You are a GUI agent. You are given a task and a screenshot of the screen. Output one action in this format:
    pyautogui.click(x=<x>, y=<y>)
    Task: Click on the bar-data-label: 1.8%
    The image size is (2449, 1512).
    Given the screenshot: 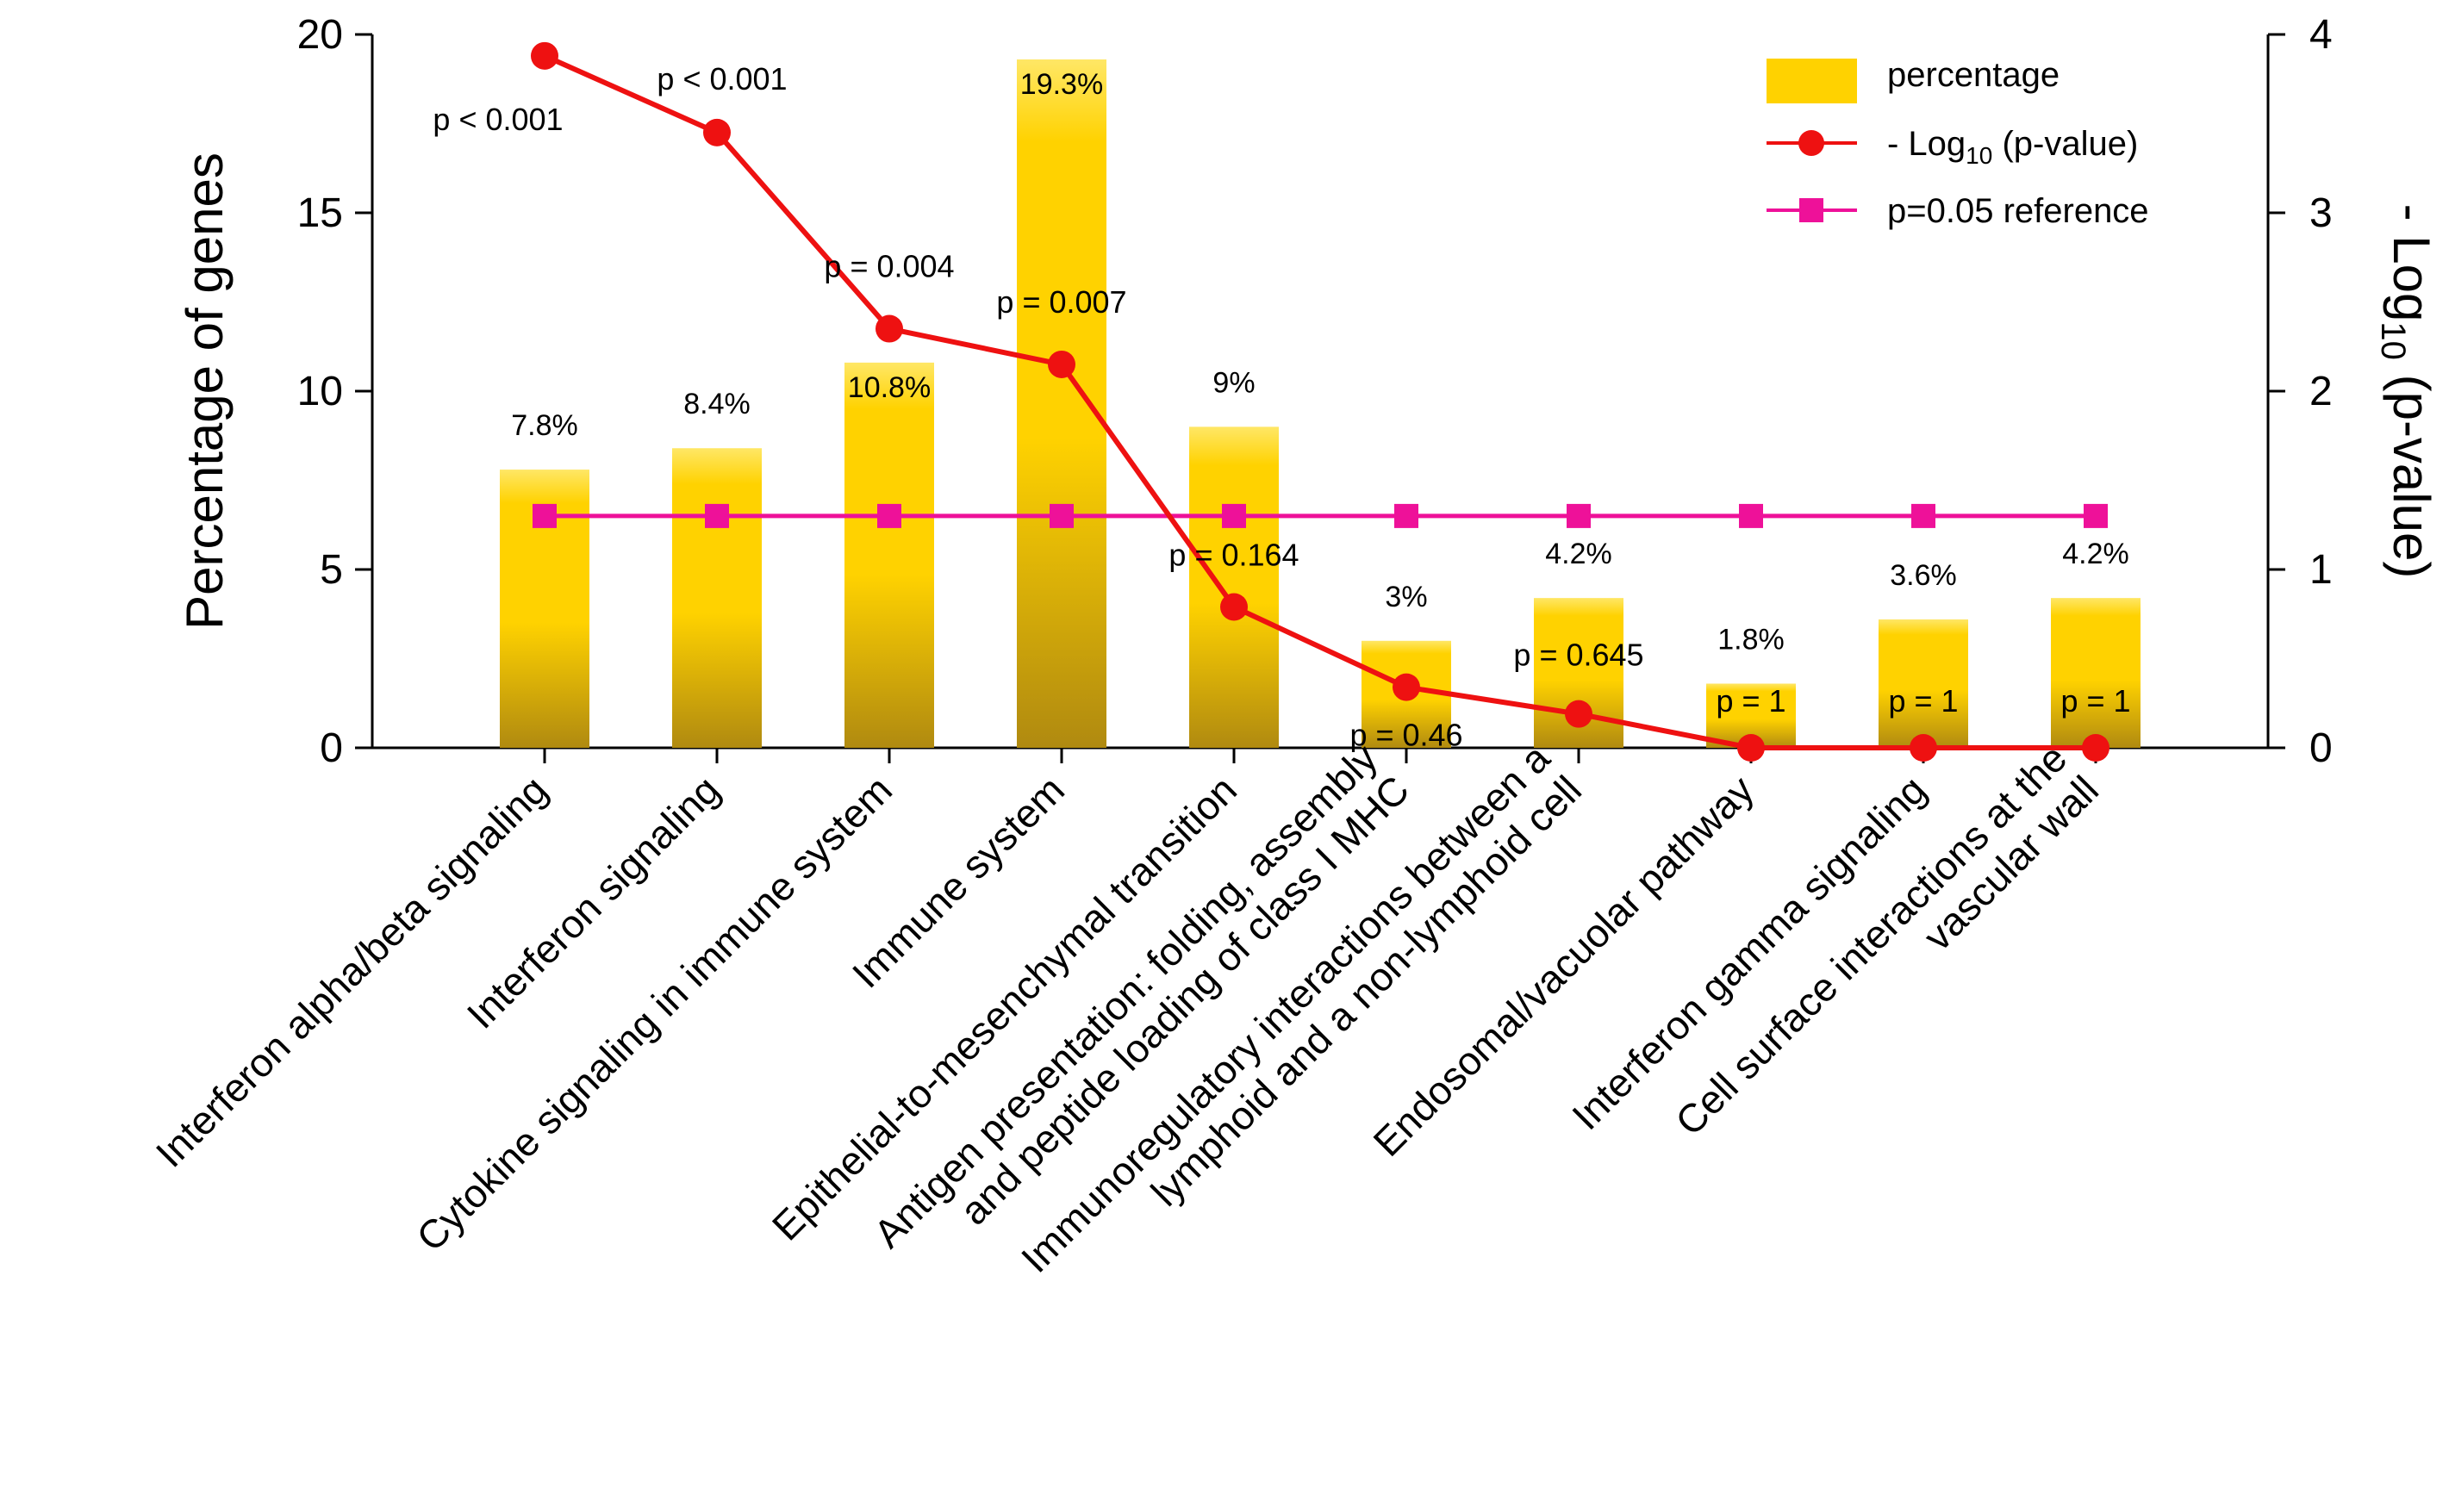 What is the action you would take?
    pyautogui.click(x=1751, y=640)
    